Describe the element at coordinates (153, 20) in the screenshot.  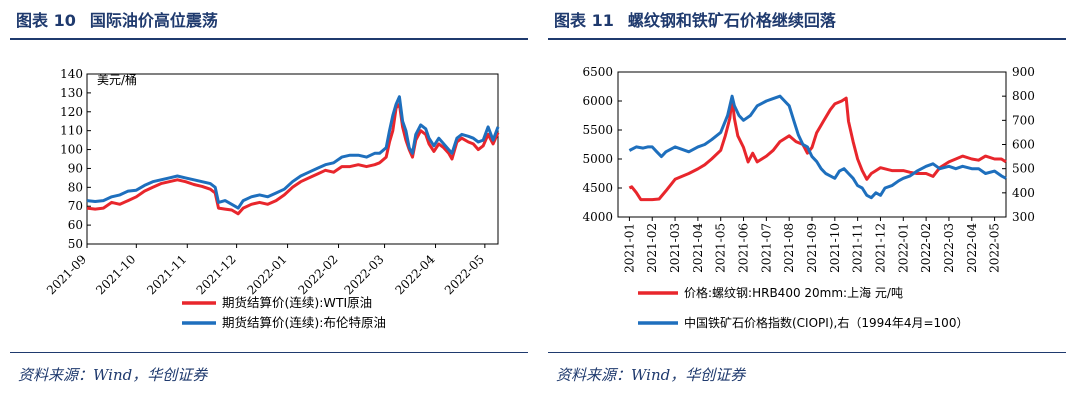
I see `figure-caption: 国际油价高位震荡` at that location.